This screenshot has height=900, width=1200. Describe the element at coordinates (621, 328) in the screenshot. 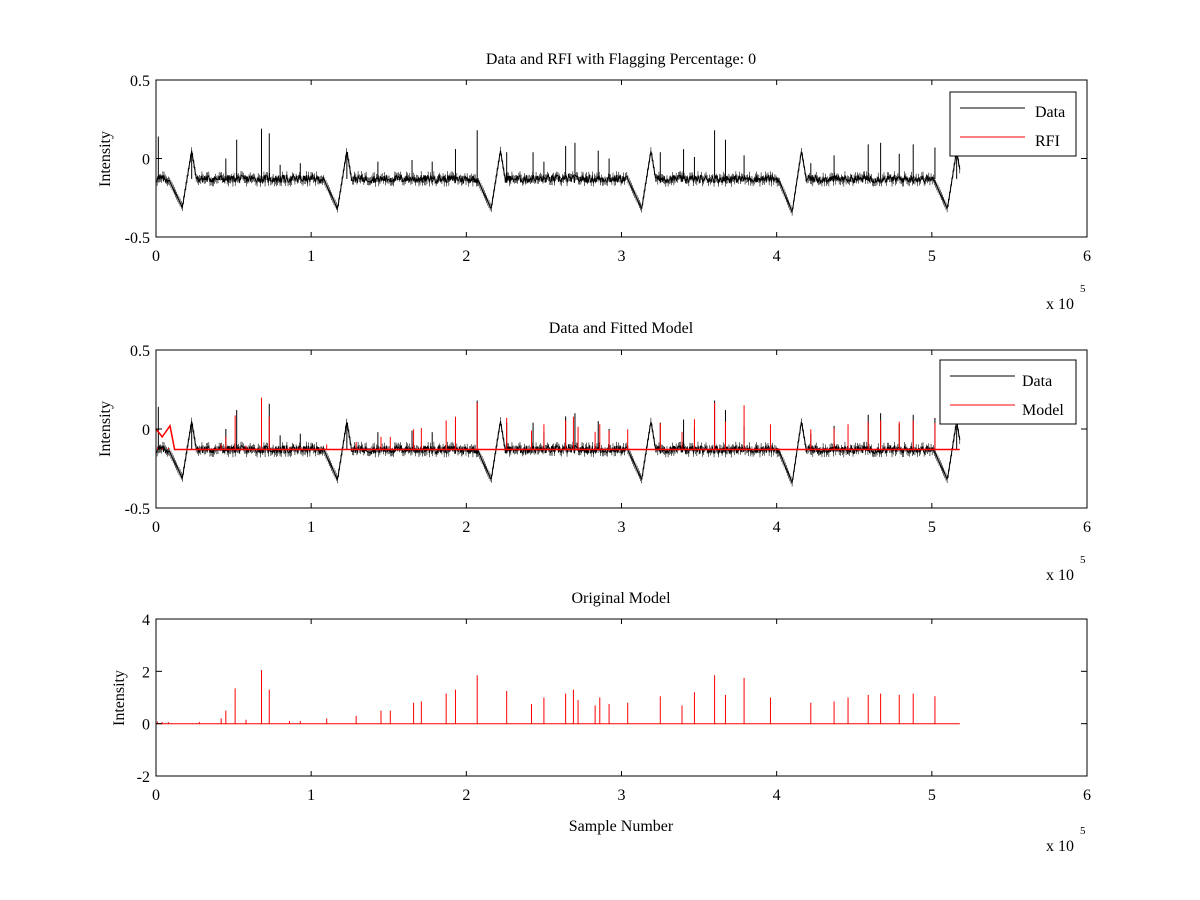

I see `panel-2-title: Data and Fitted Model` at that location.